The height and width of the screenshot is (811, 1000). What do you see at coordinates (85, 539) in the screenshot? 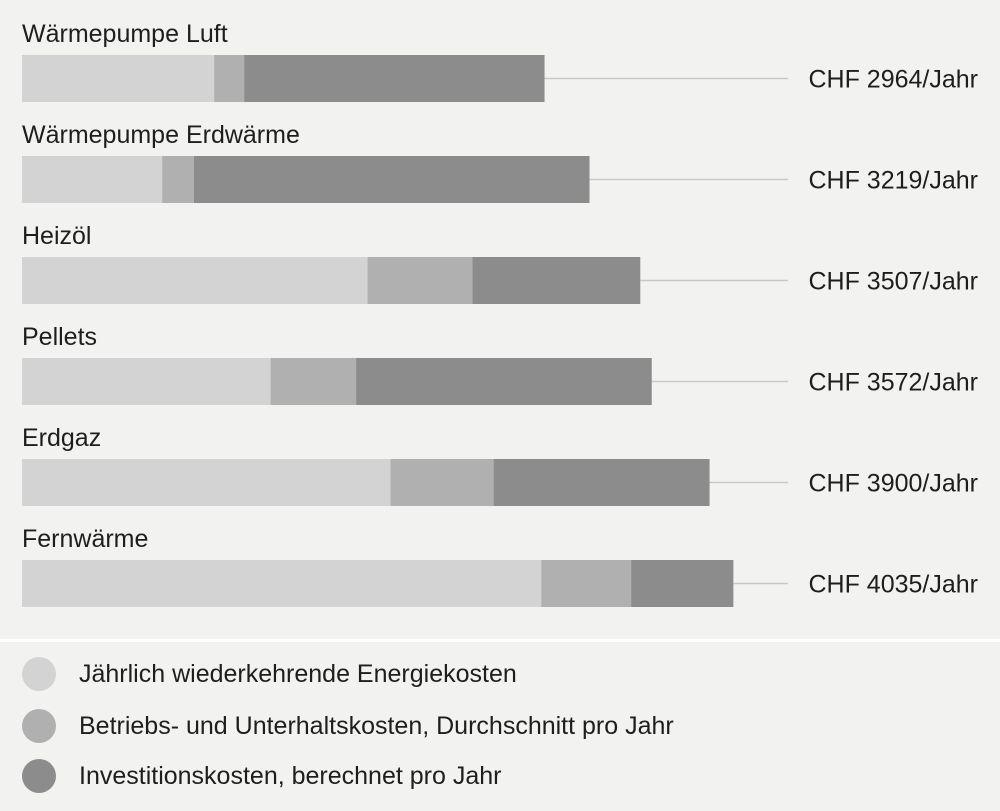
I see `category-label-fernwaerme: Fernwärme` at bounding box center [85, 539].